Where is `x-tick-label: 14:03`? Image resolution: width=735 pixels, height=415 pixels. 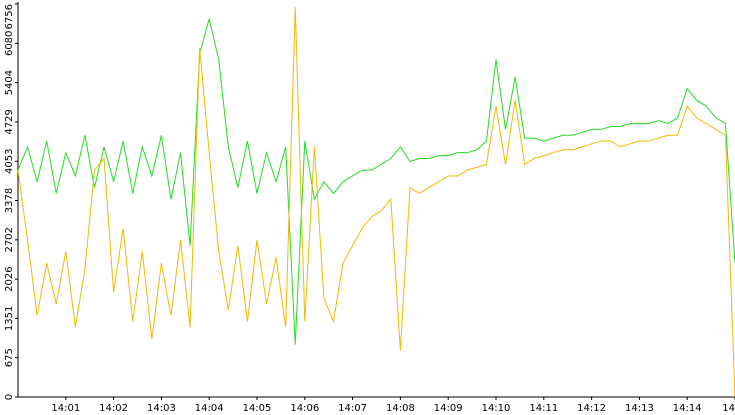 x-tick-label: 14:03 is located at coordinates (161, 408).